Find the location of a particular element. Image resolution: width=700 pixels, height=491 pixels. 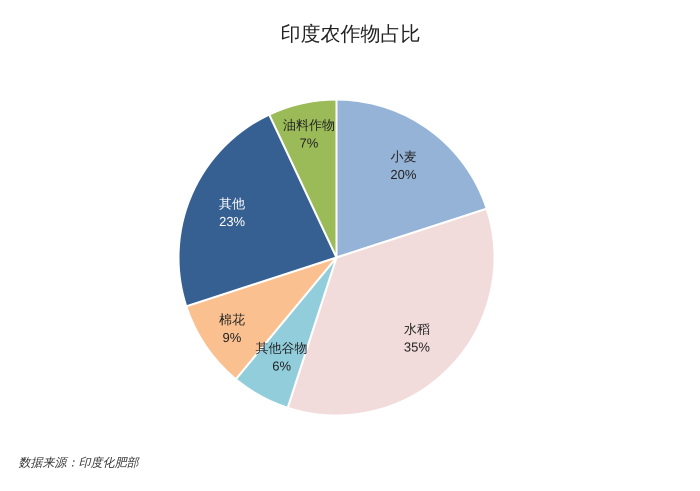

source-note: 数据来源：印度化肥部 is located at coordinates (79, 463).